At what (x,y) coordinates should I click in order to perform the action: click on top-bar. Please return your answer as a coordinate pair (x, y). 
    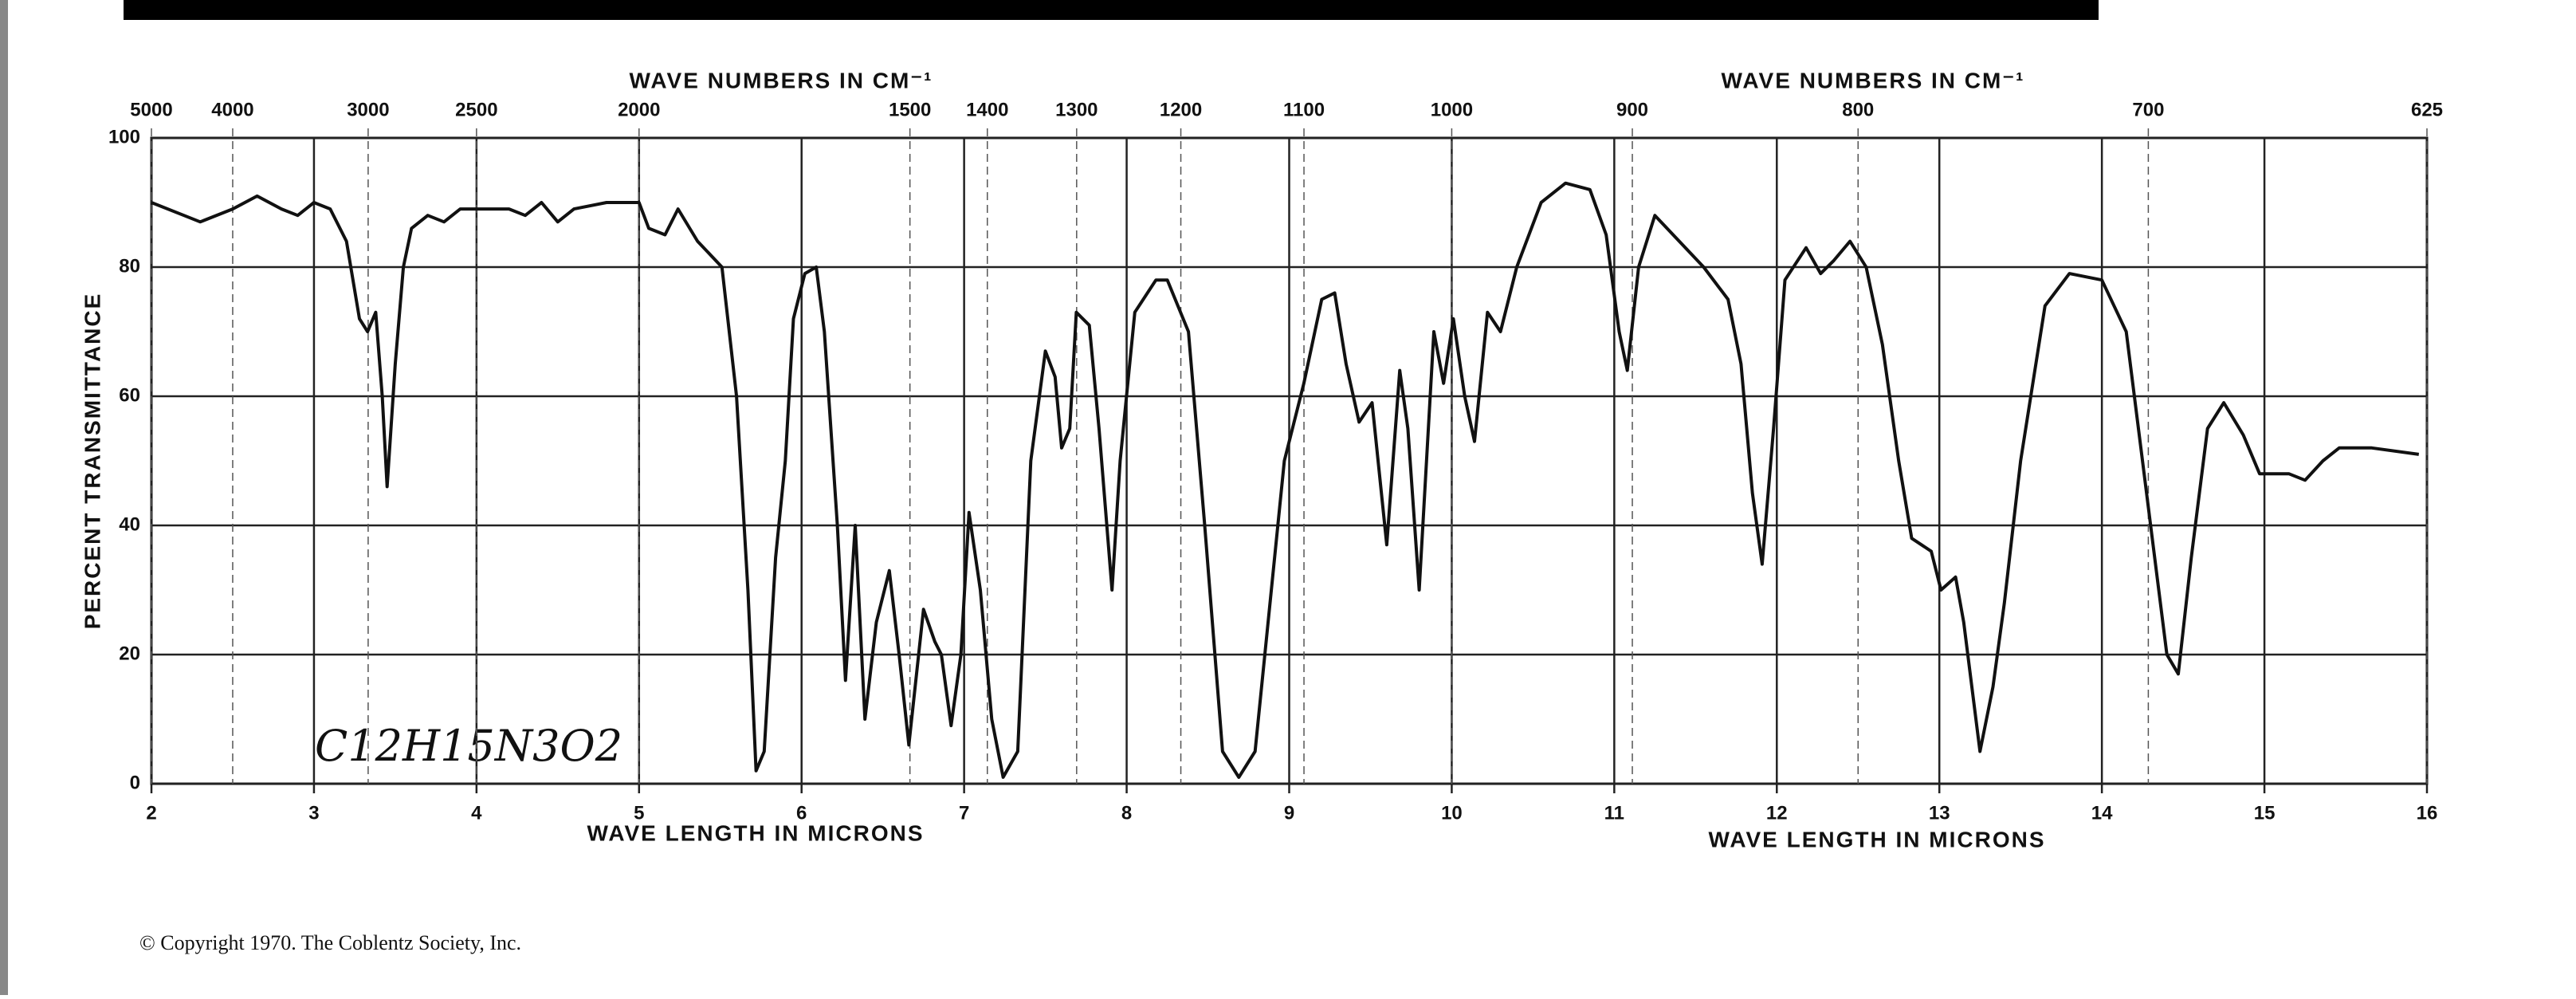
    Looking at the image, I should click on (1111, 10).